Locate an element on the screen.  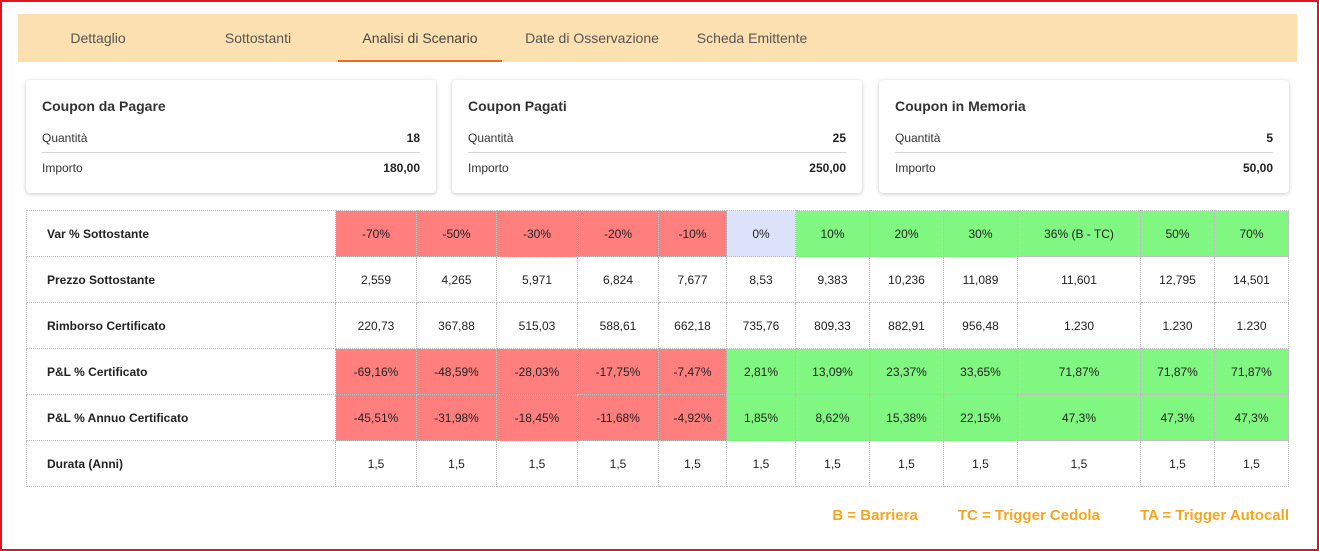
tab-sottostanti: Sottostanti is located at coordinates (258, 38).